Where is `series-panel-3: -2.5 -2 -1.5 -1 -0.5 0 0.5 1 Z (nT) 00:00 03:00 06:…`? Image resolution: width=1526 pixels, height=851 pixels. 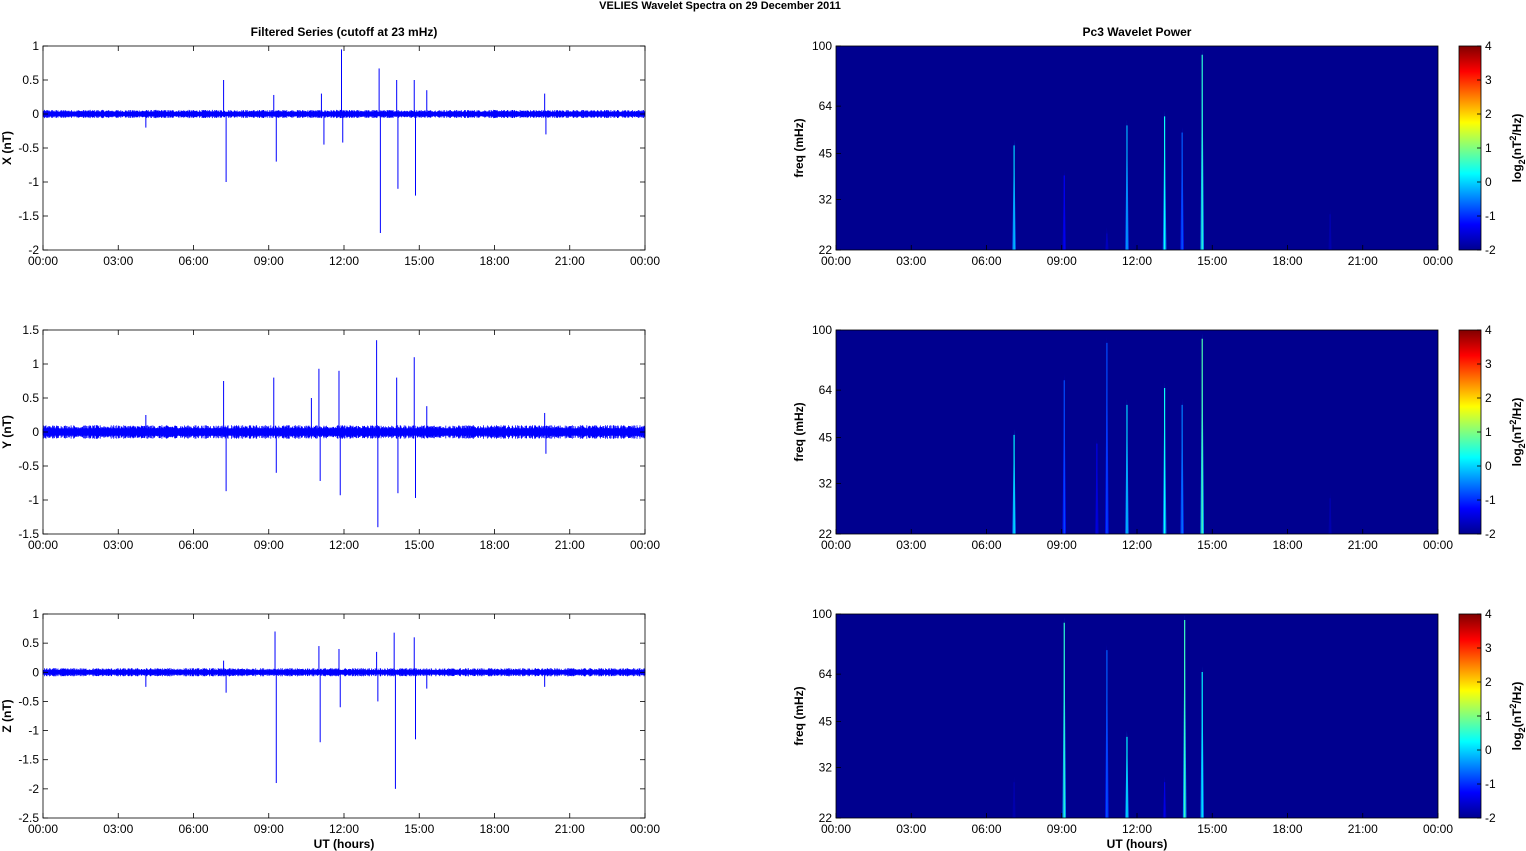
series-panel-3: -2.5 -2 -1.5 -1 -0.5 0 0.5 1 Z (nT) 00:00 03:00 06:… is located at coordinates (330, 721).